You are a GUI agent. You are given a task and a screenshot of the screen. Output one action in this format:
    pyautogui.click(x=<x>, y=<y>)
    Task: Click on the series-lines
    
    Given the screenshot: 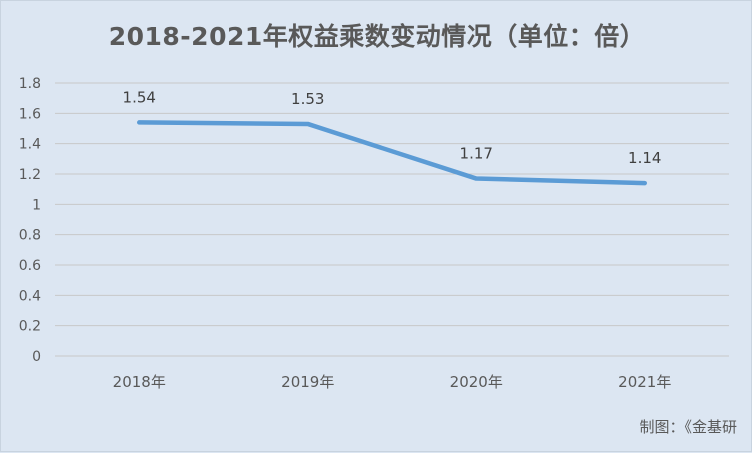 What is the action you would take?
    pyautogui.click(x=392, y=153)
    